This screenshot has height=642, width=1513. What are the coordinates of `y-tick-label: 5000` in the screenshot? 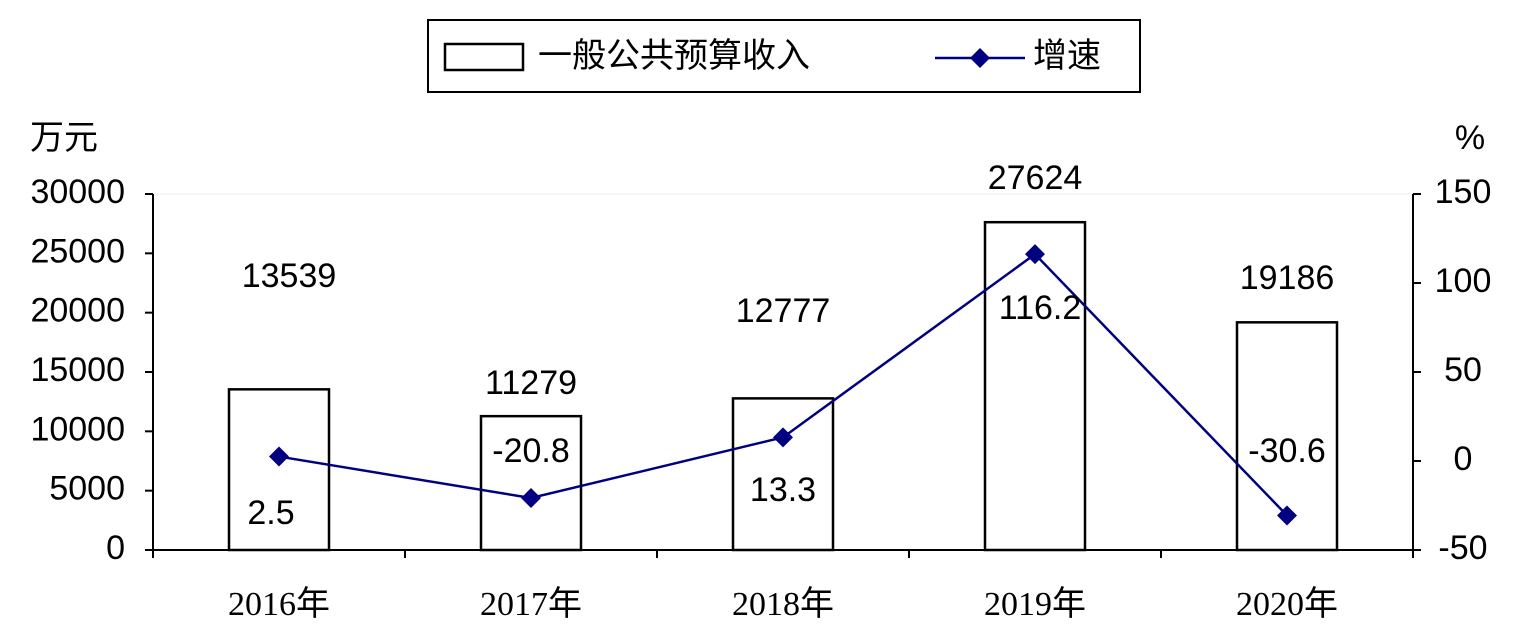 It's located at (87, 489).